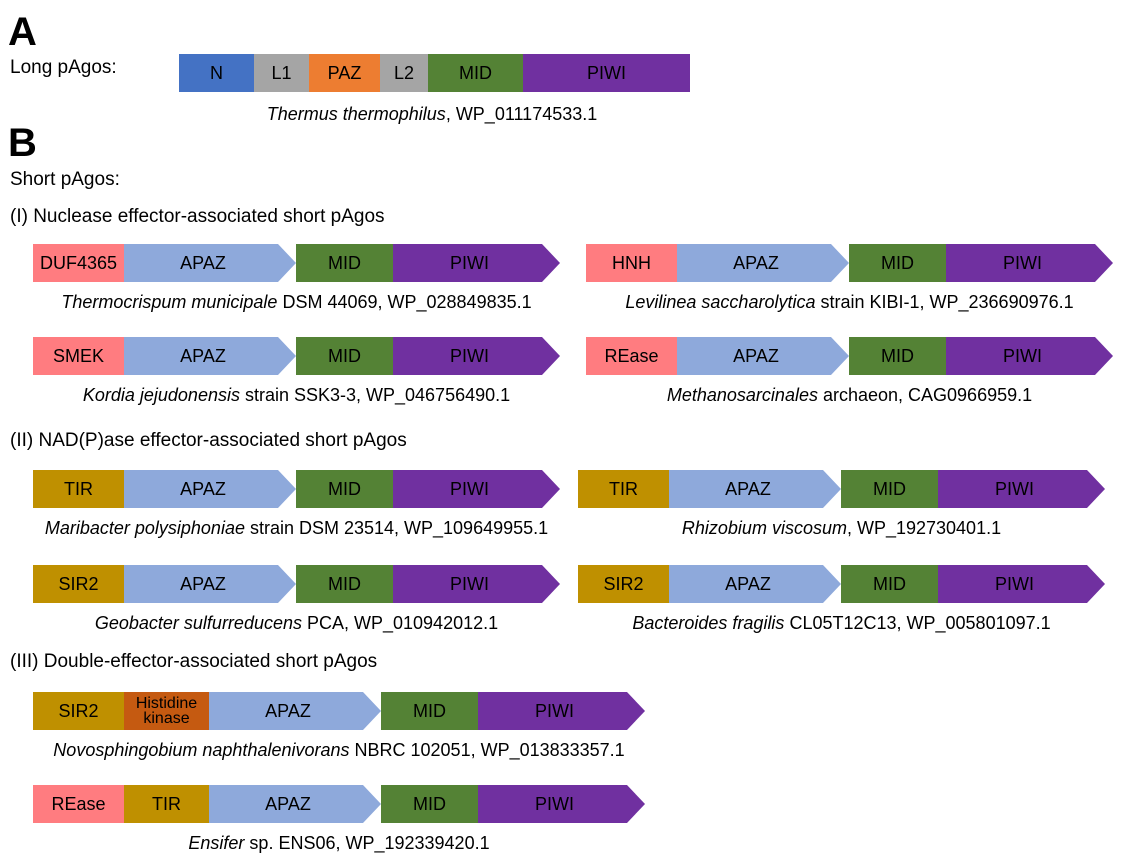 Image resolution: width=1122 pixels, height=861 pixels. Describe the element at coordinates (78, 263) in the screenshot. I see `domain-duf4365: DUF4365` at that location.